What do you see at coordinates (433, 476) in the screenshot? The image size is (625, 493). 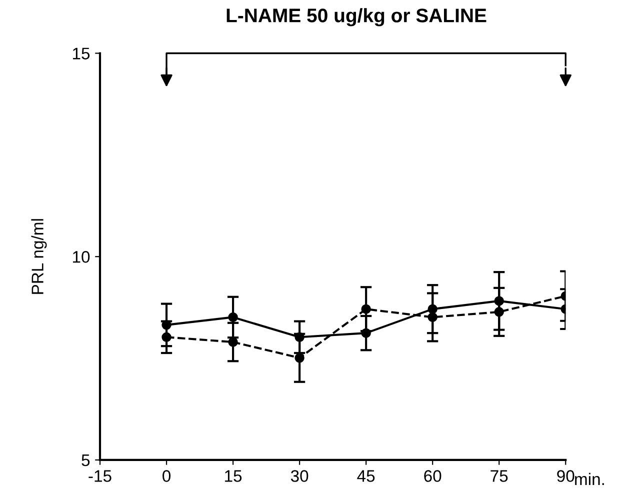 I see `x-tick-label: 60` at bounding box center [433, 476].